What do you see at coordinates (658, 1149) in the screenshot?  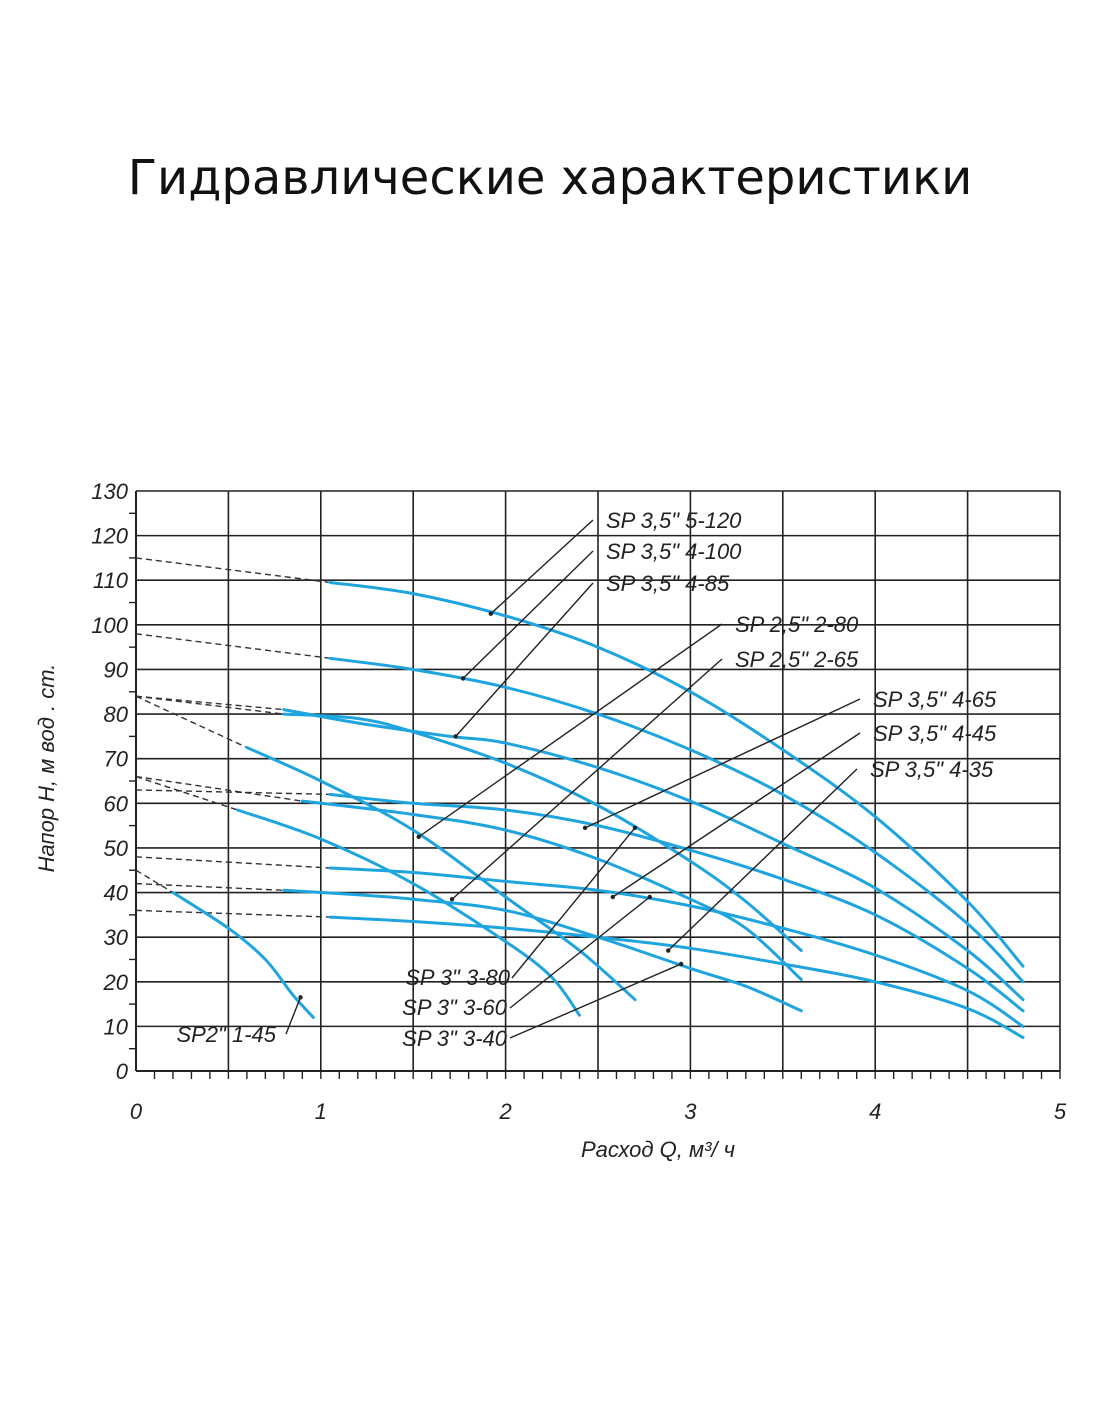 I see `x-axis-label: Расход Q, м³/ ч` at bounding box center [658, 1149].